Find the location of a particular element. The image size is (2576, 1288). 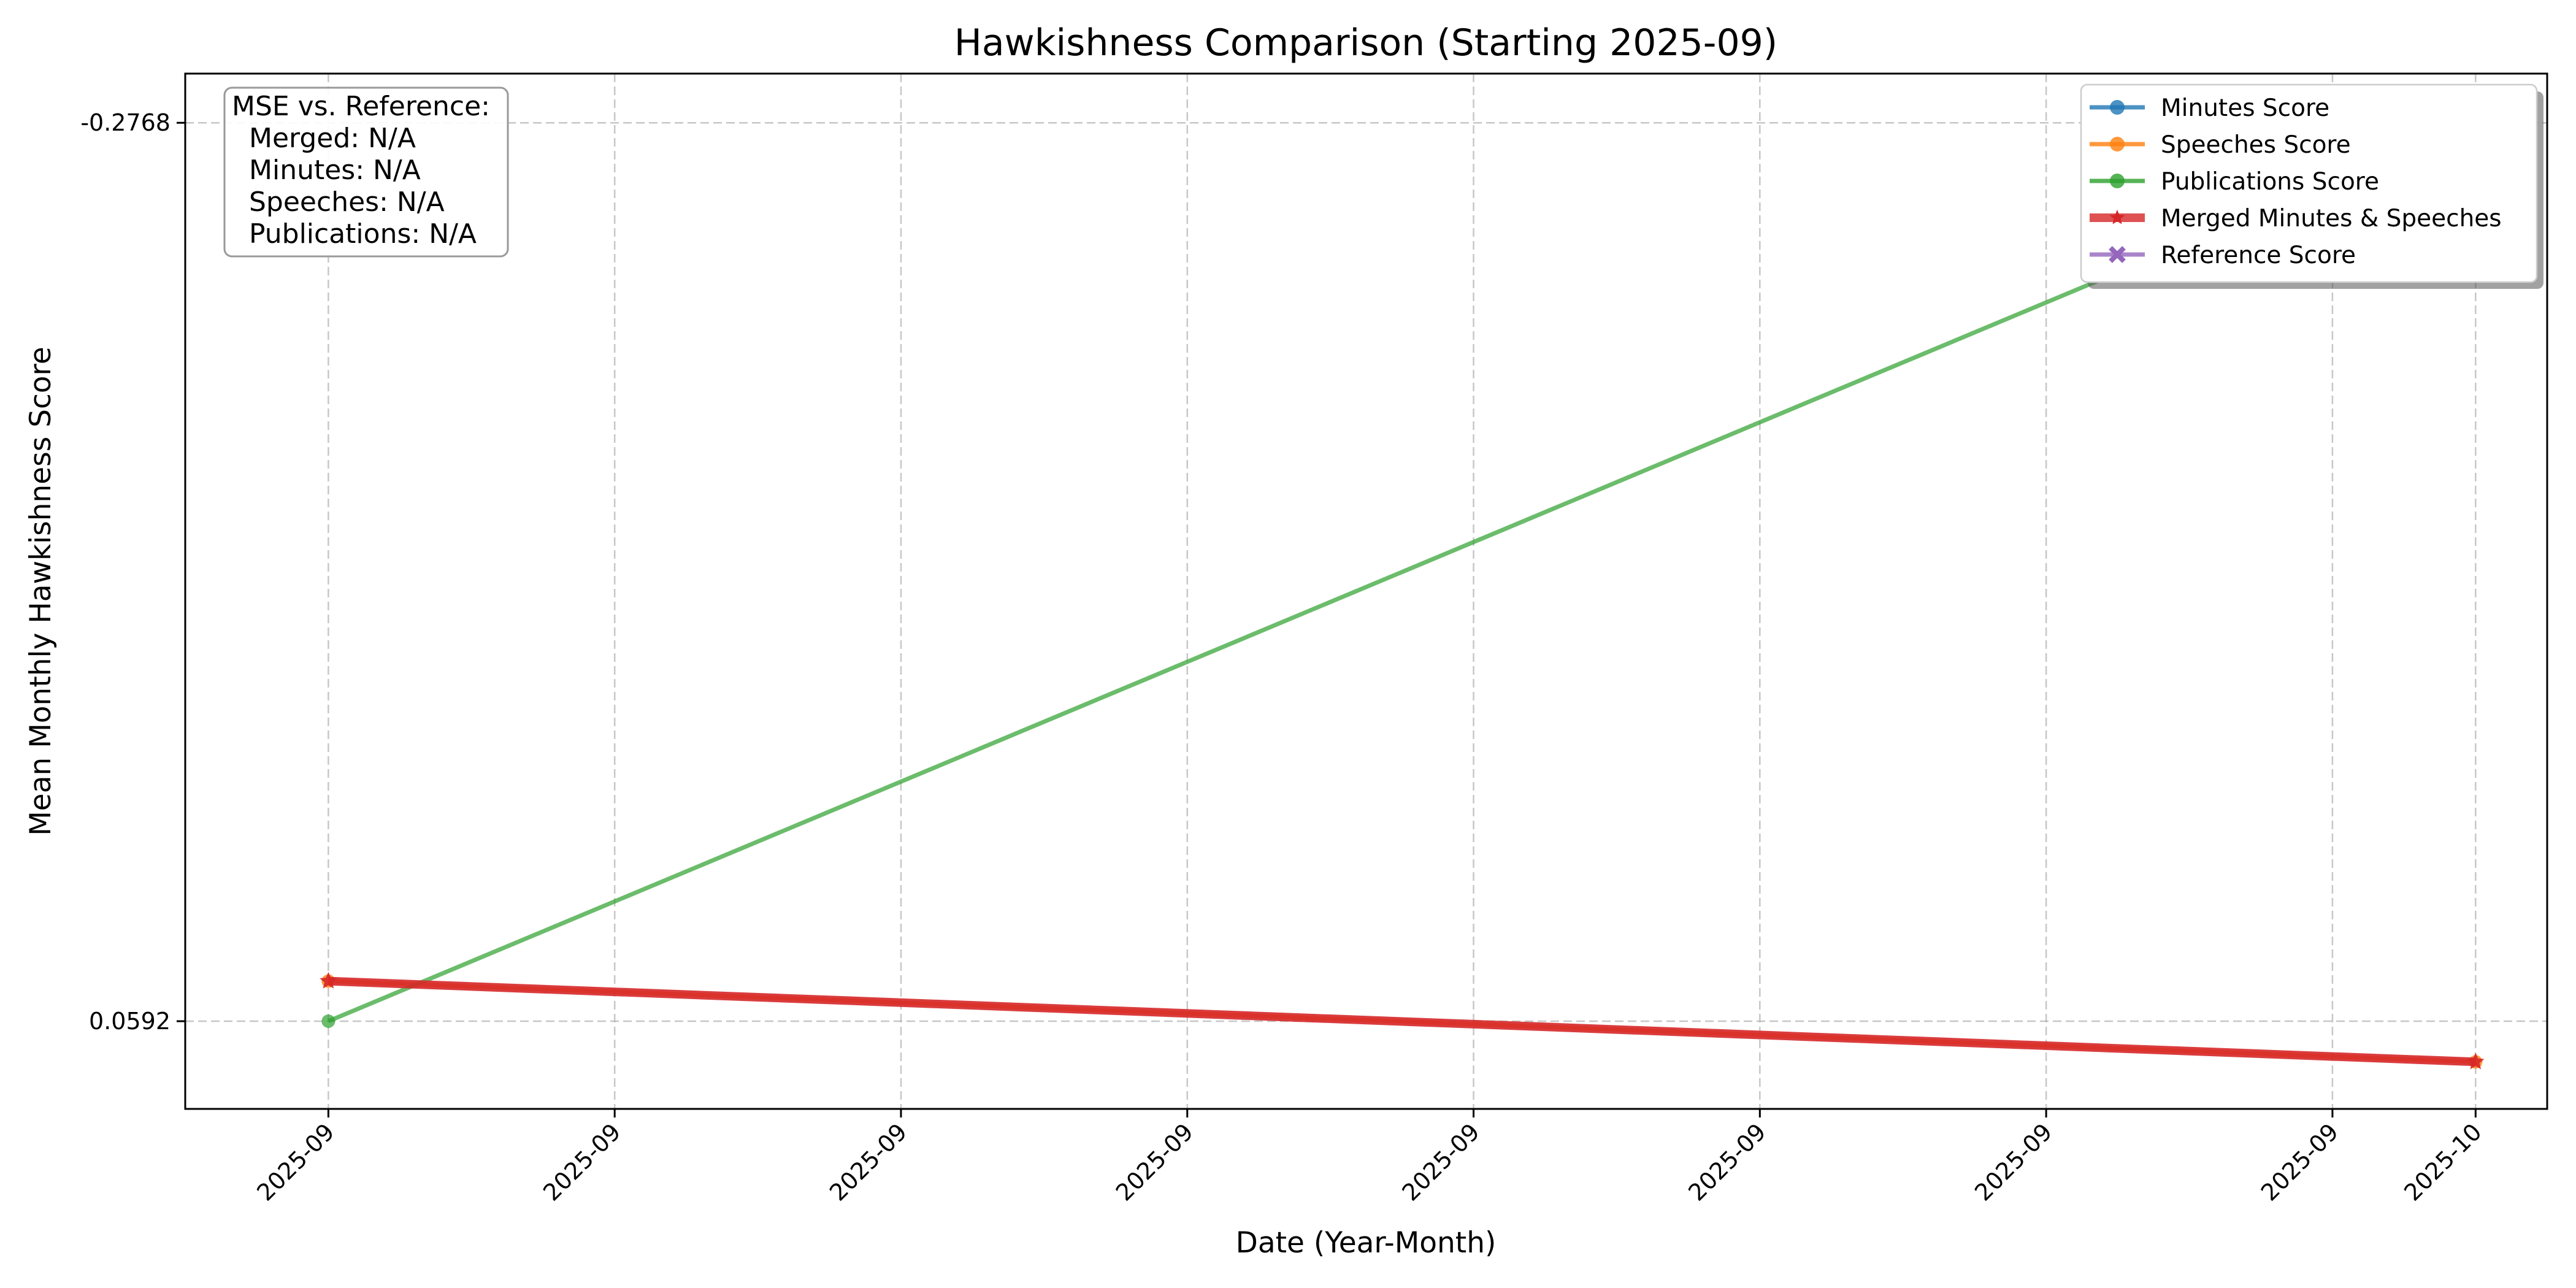

mse-minutes: Minutes: N/A is located at coordinates (335, 170).